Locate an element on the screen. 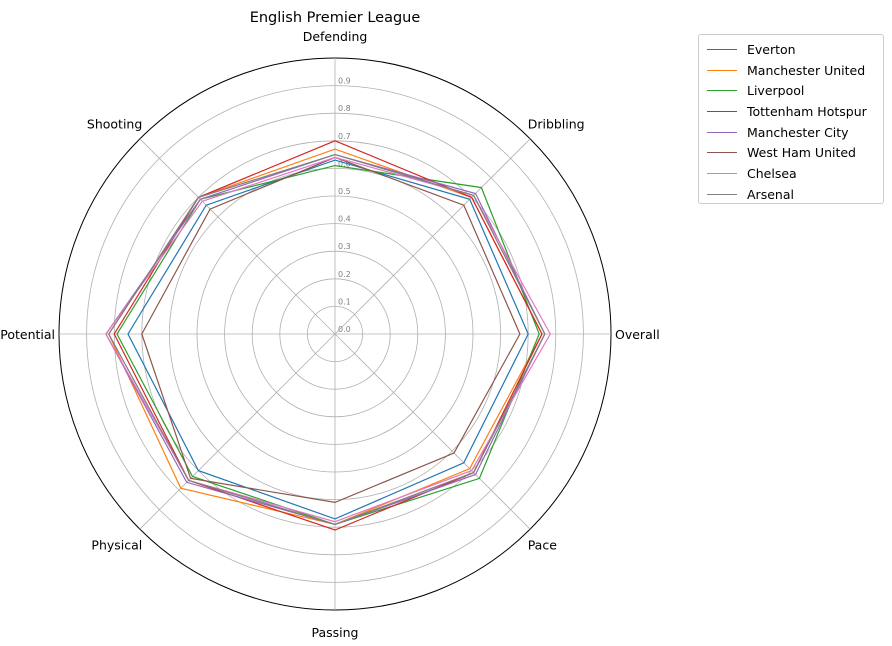 This screenshot has height=646, width=892. axis-label: Passing is located at coordinates (335, 632).